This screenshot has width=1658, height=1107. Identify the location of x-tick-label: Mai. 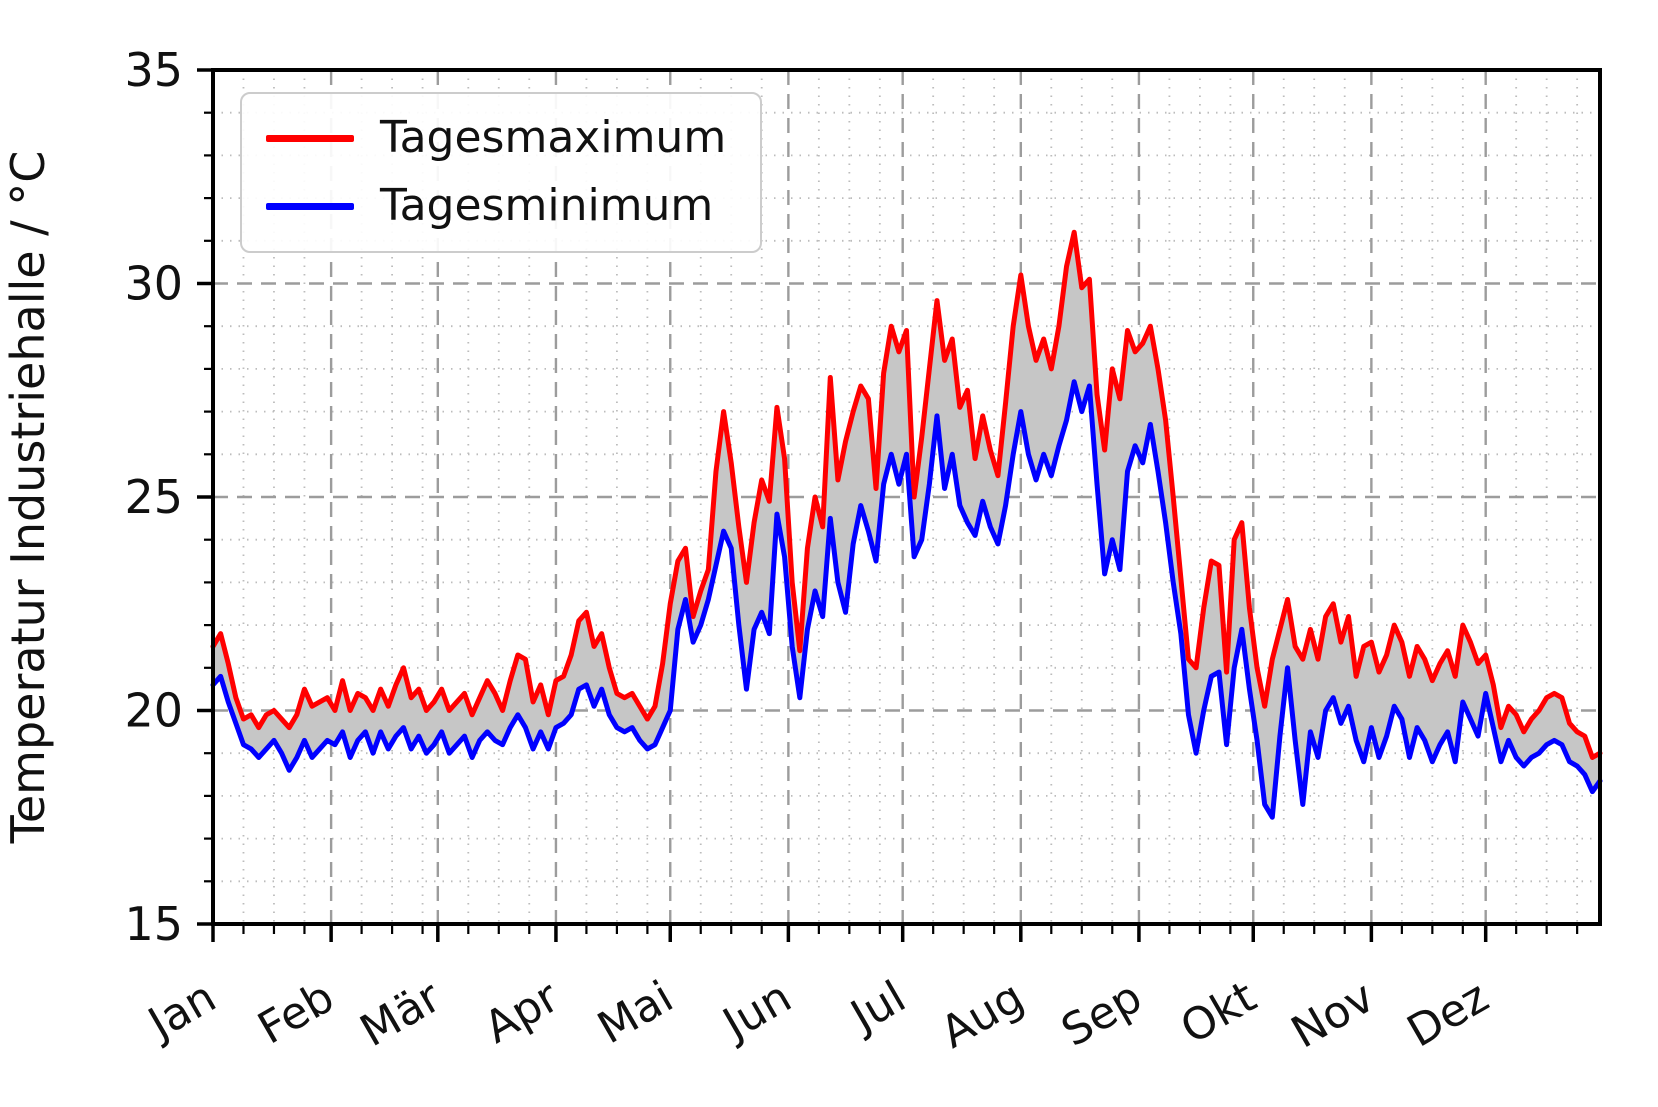
(635, 1012).